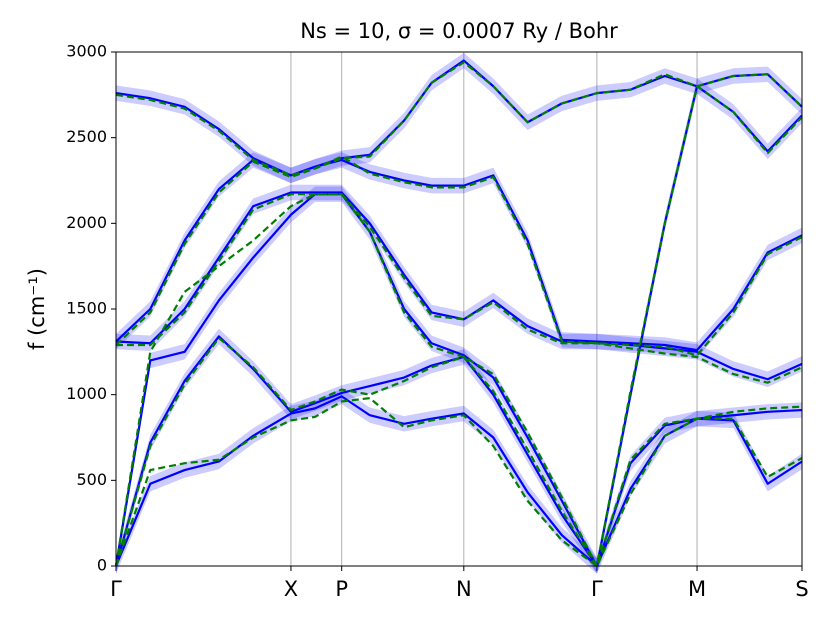 The image size is (830, 623). What do you see at coordinates (86, 136) in the screenshot?
I see `y-tick-label: 2500` at bounding box center [86, 136].